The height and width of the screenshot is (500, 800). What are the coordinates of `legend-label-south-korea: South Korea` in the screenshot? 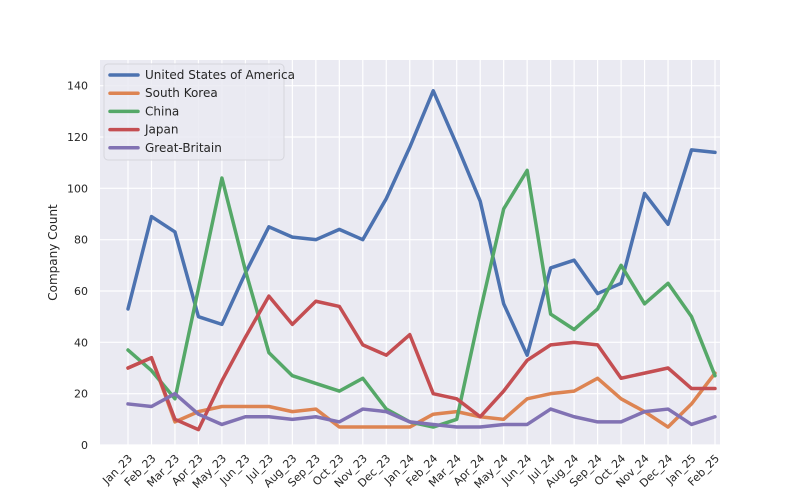 It's located at (181, 93).